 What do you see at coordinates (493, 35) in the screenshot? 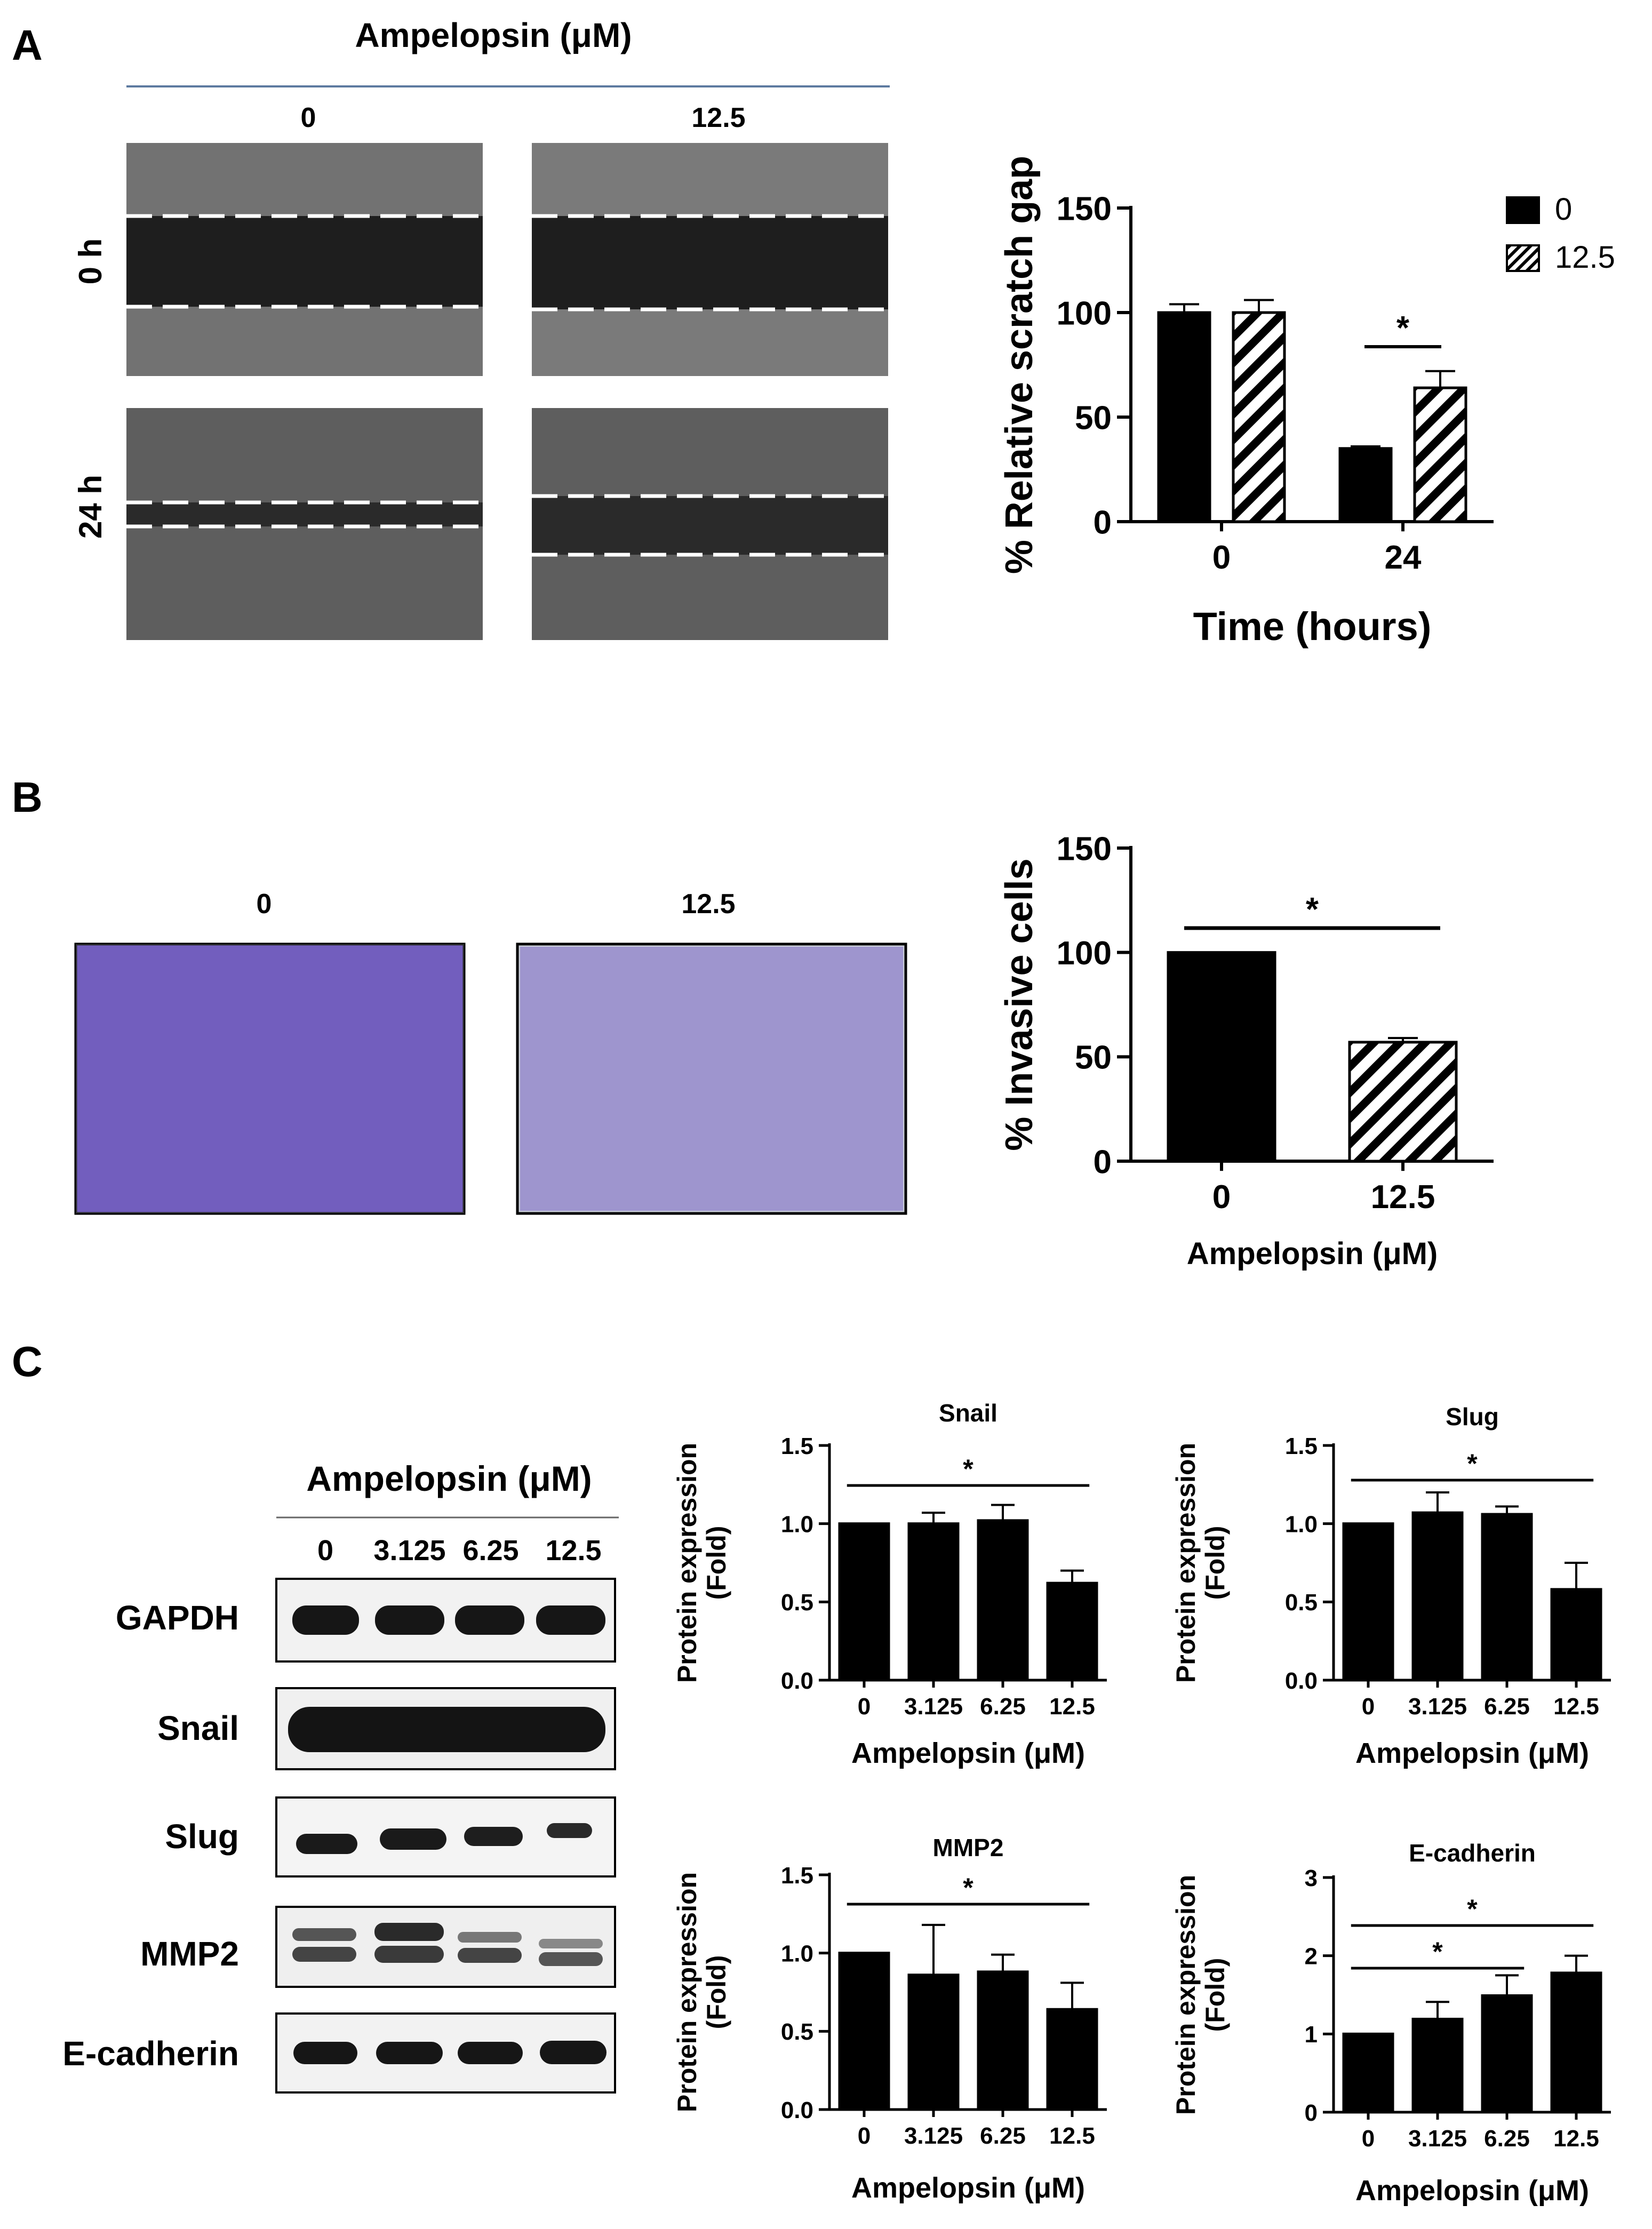
I see `treatment-title-a: Ampelopsin (μM)` at bounding box center [493, 35].